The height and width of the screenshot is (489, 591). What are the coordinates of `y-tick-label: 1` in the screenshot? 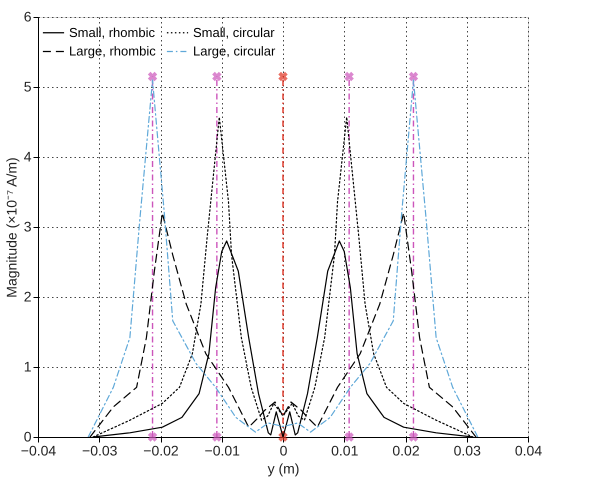 It's located at (28, 366).